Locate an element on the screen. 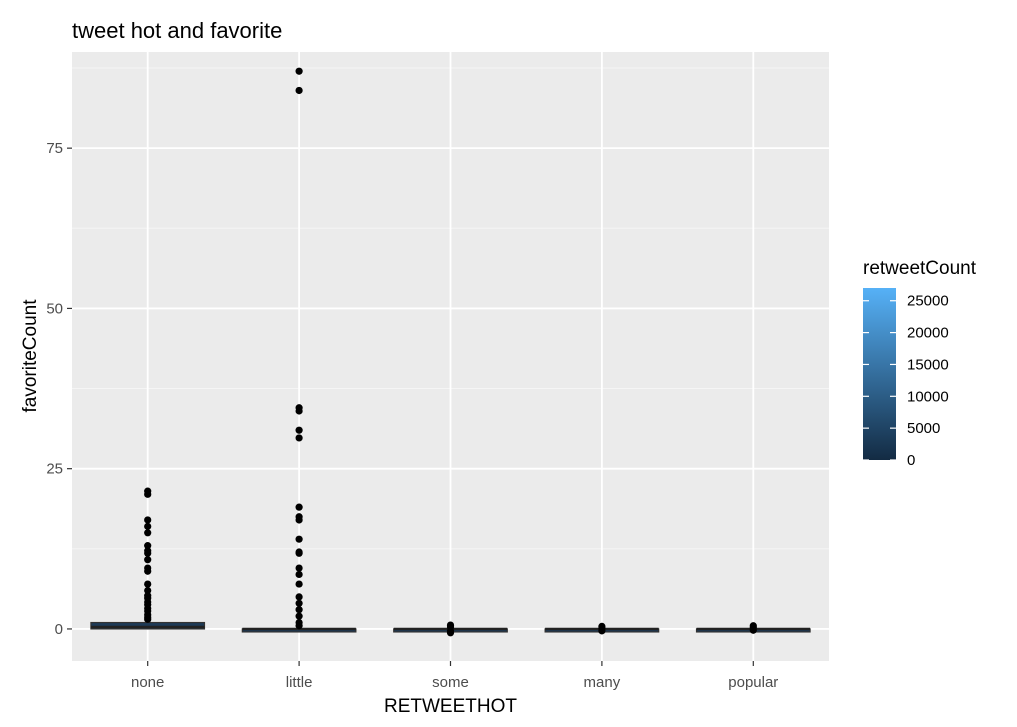  x-tick-label: popular is located at coordinates (753, 682).